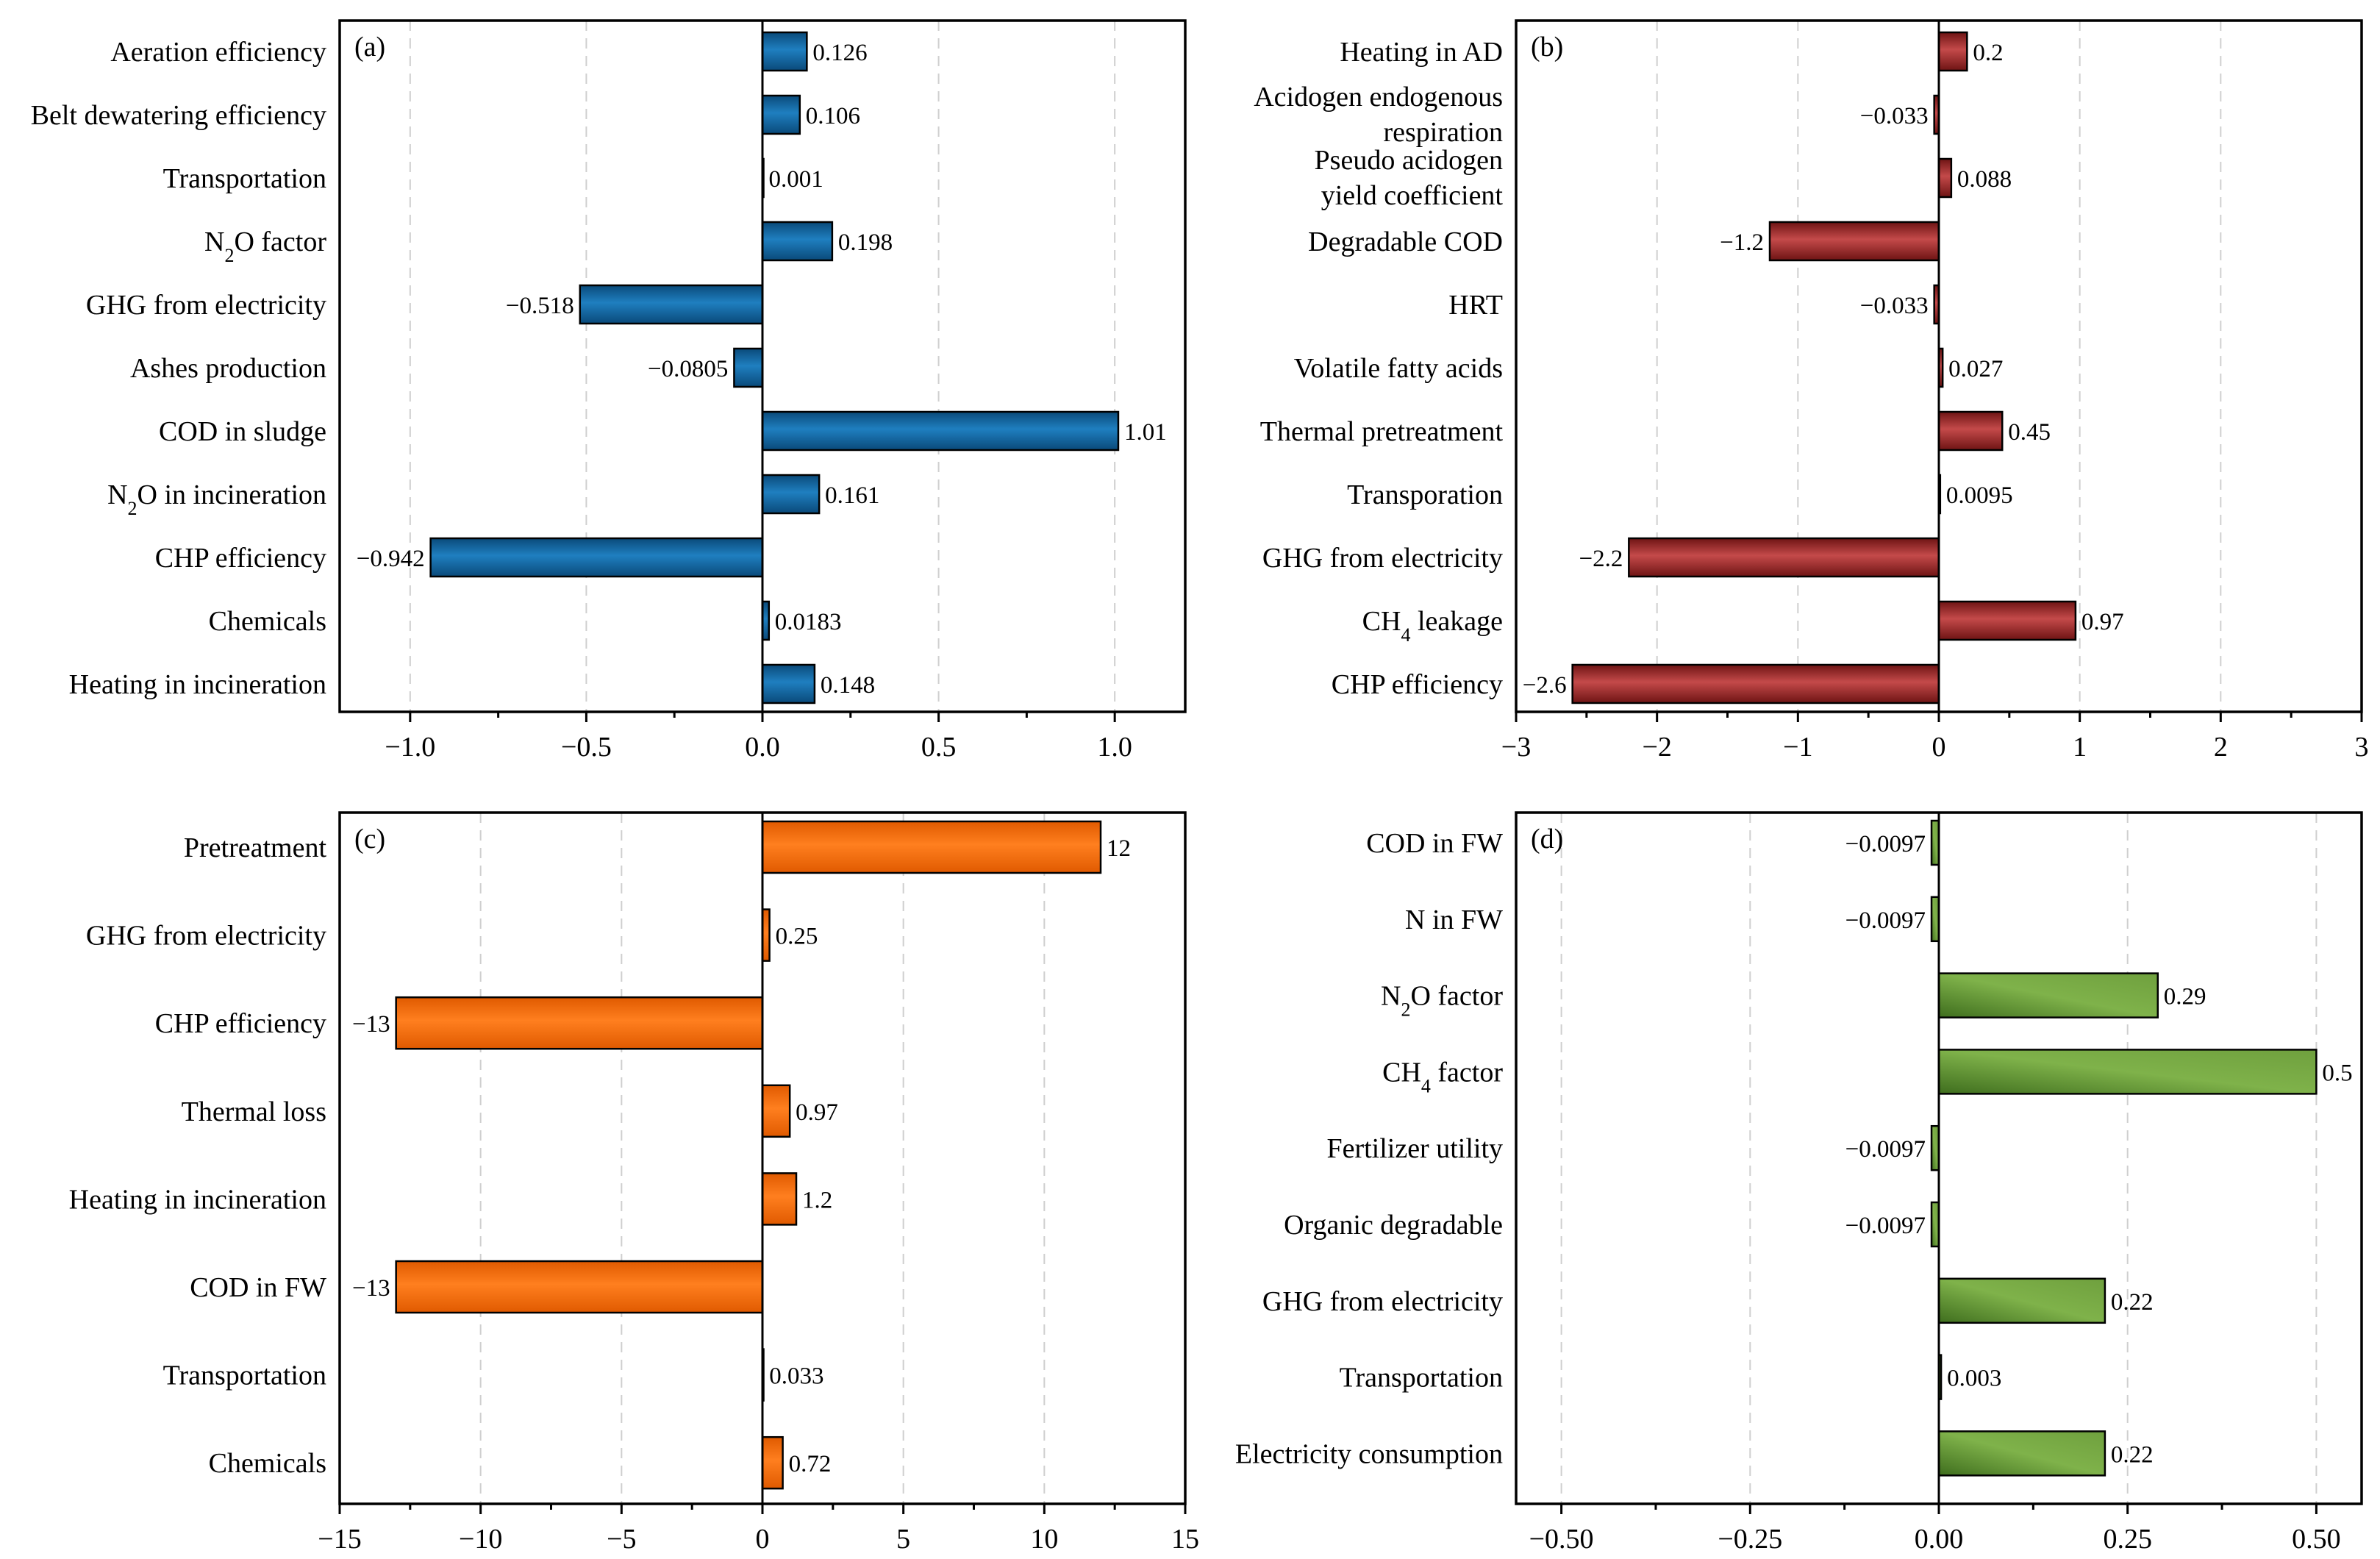  Describe the element at coordinates (1547, 47) in the screenshot. I see `panel-tag: (b)` at that location.